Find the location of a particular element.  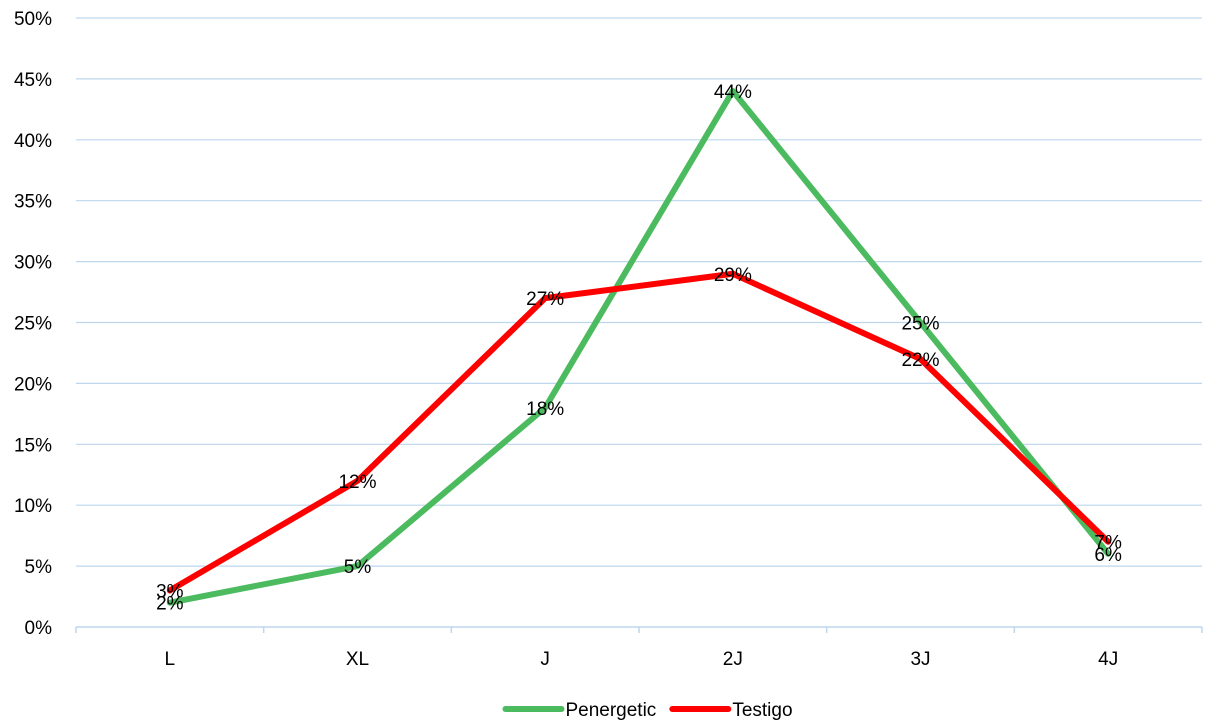

y-tick-label: 0% is located at coordinates (39, 628).